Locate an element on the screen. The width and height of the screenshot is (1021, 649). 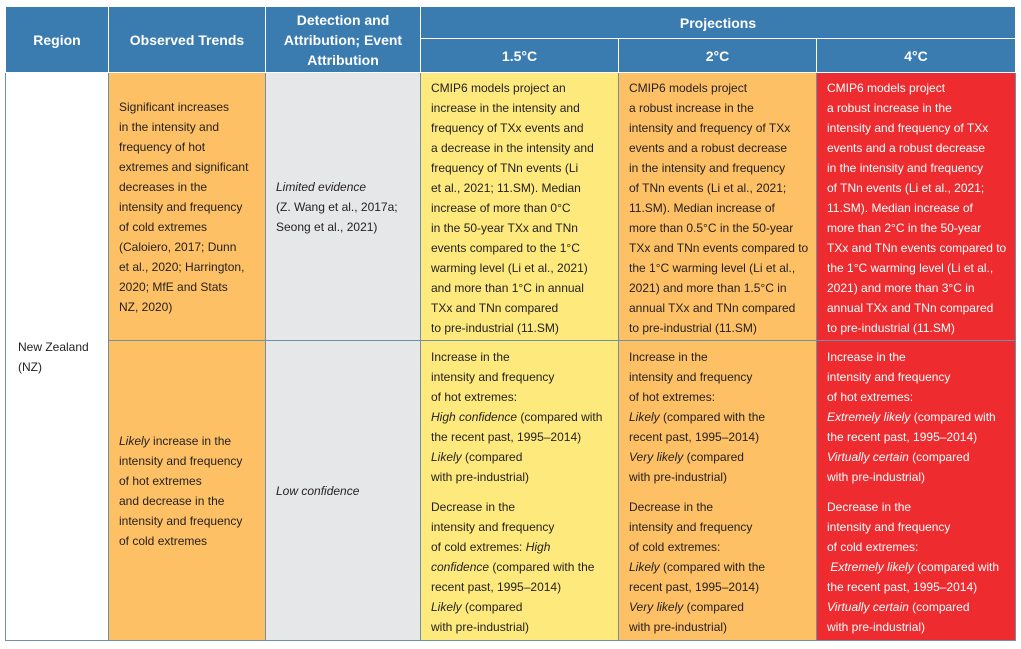
text-line: a robust increase in the is located at coordinates (691, 108).